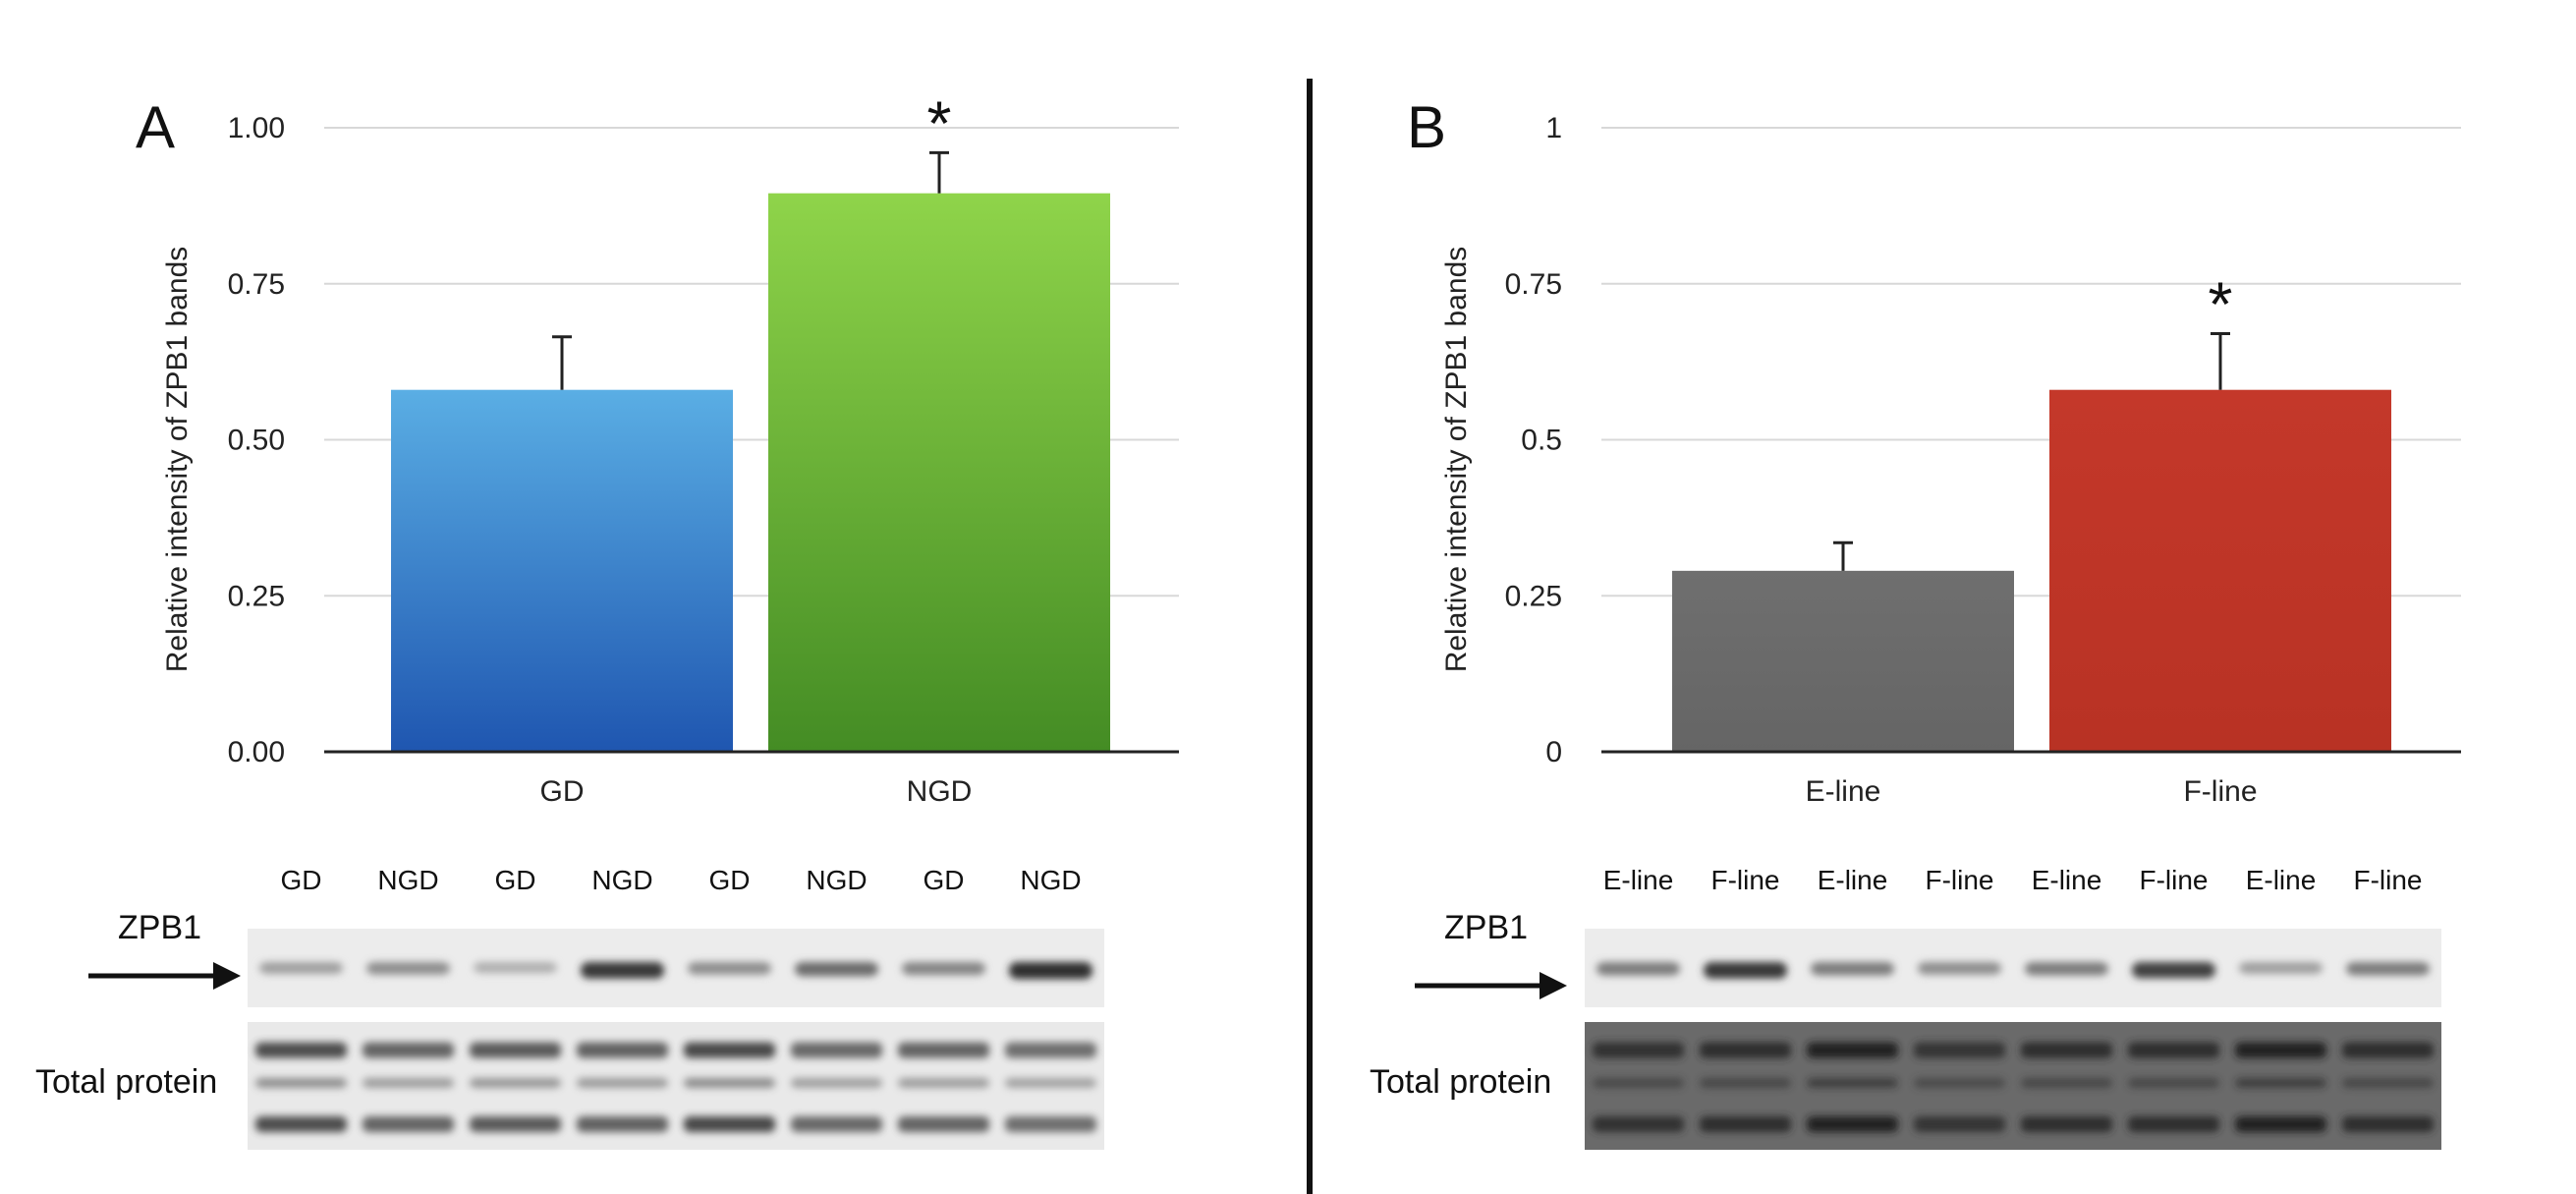  Describe the element at coordinates (1553, 128) in the screenshot. I see `y-tick-label: 1` at that location.